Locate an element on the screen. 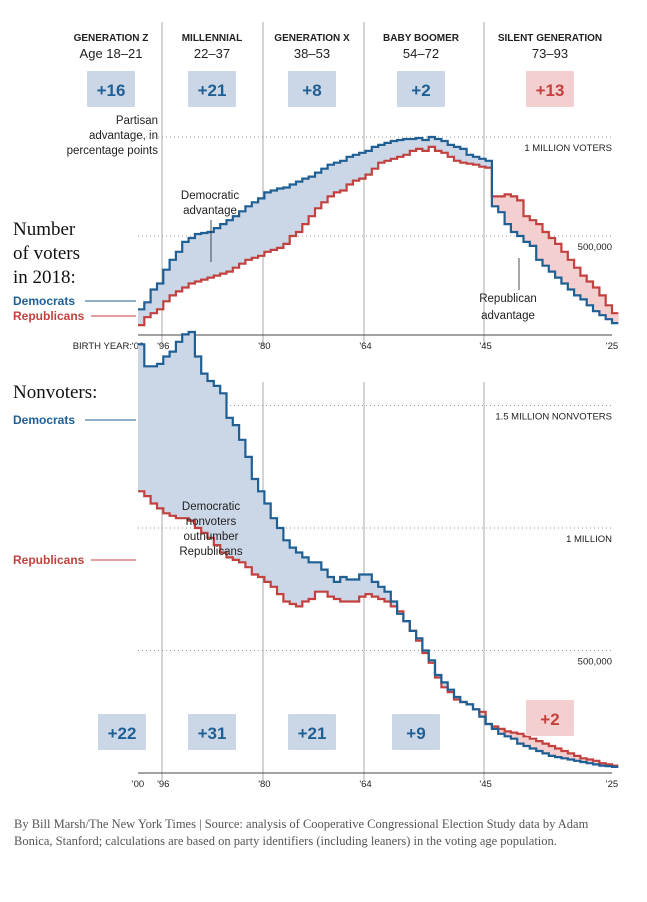  voters-gap-1948 is located at coordinates (470, 159).